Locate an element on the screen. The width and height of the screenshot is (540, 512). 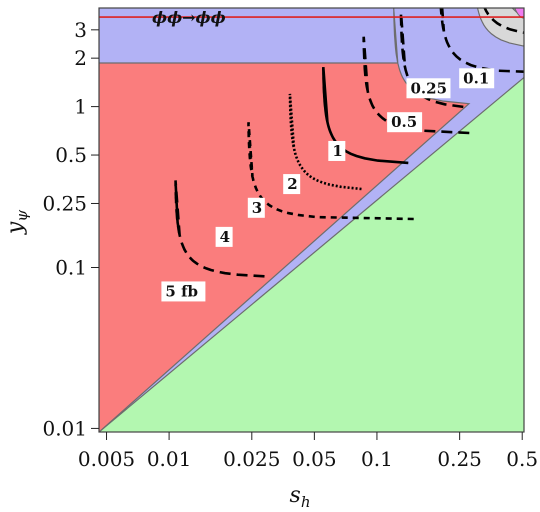
x-tick-label: 0.05 is located at coordinates (314, 459).